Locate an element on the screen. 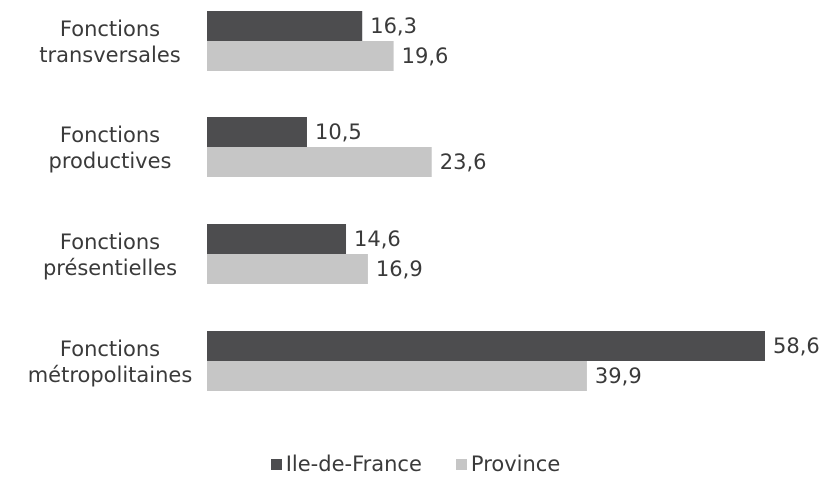 The image size is (831, 479). legend-item-ile-de-france: Ile-de-France is located at coordinates (346, 464).